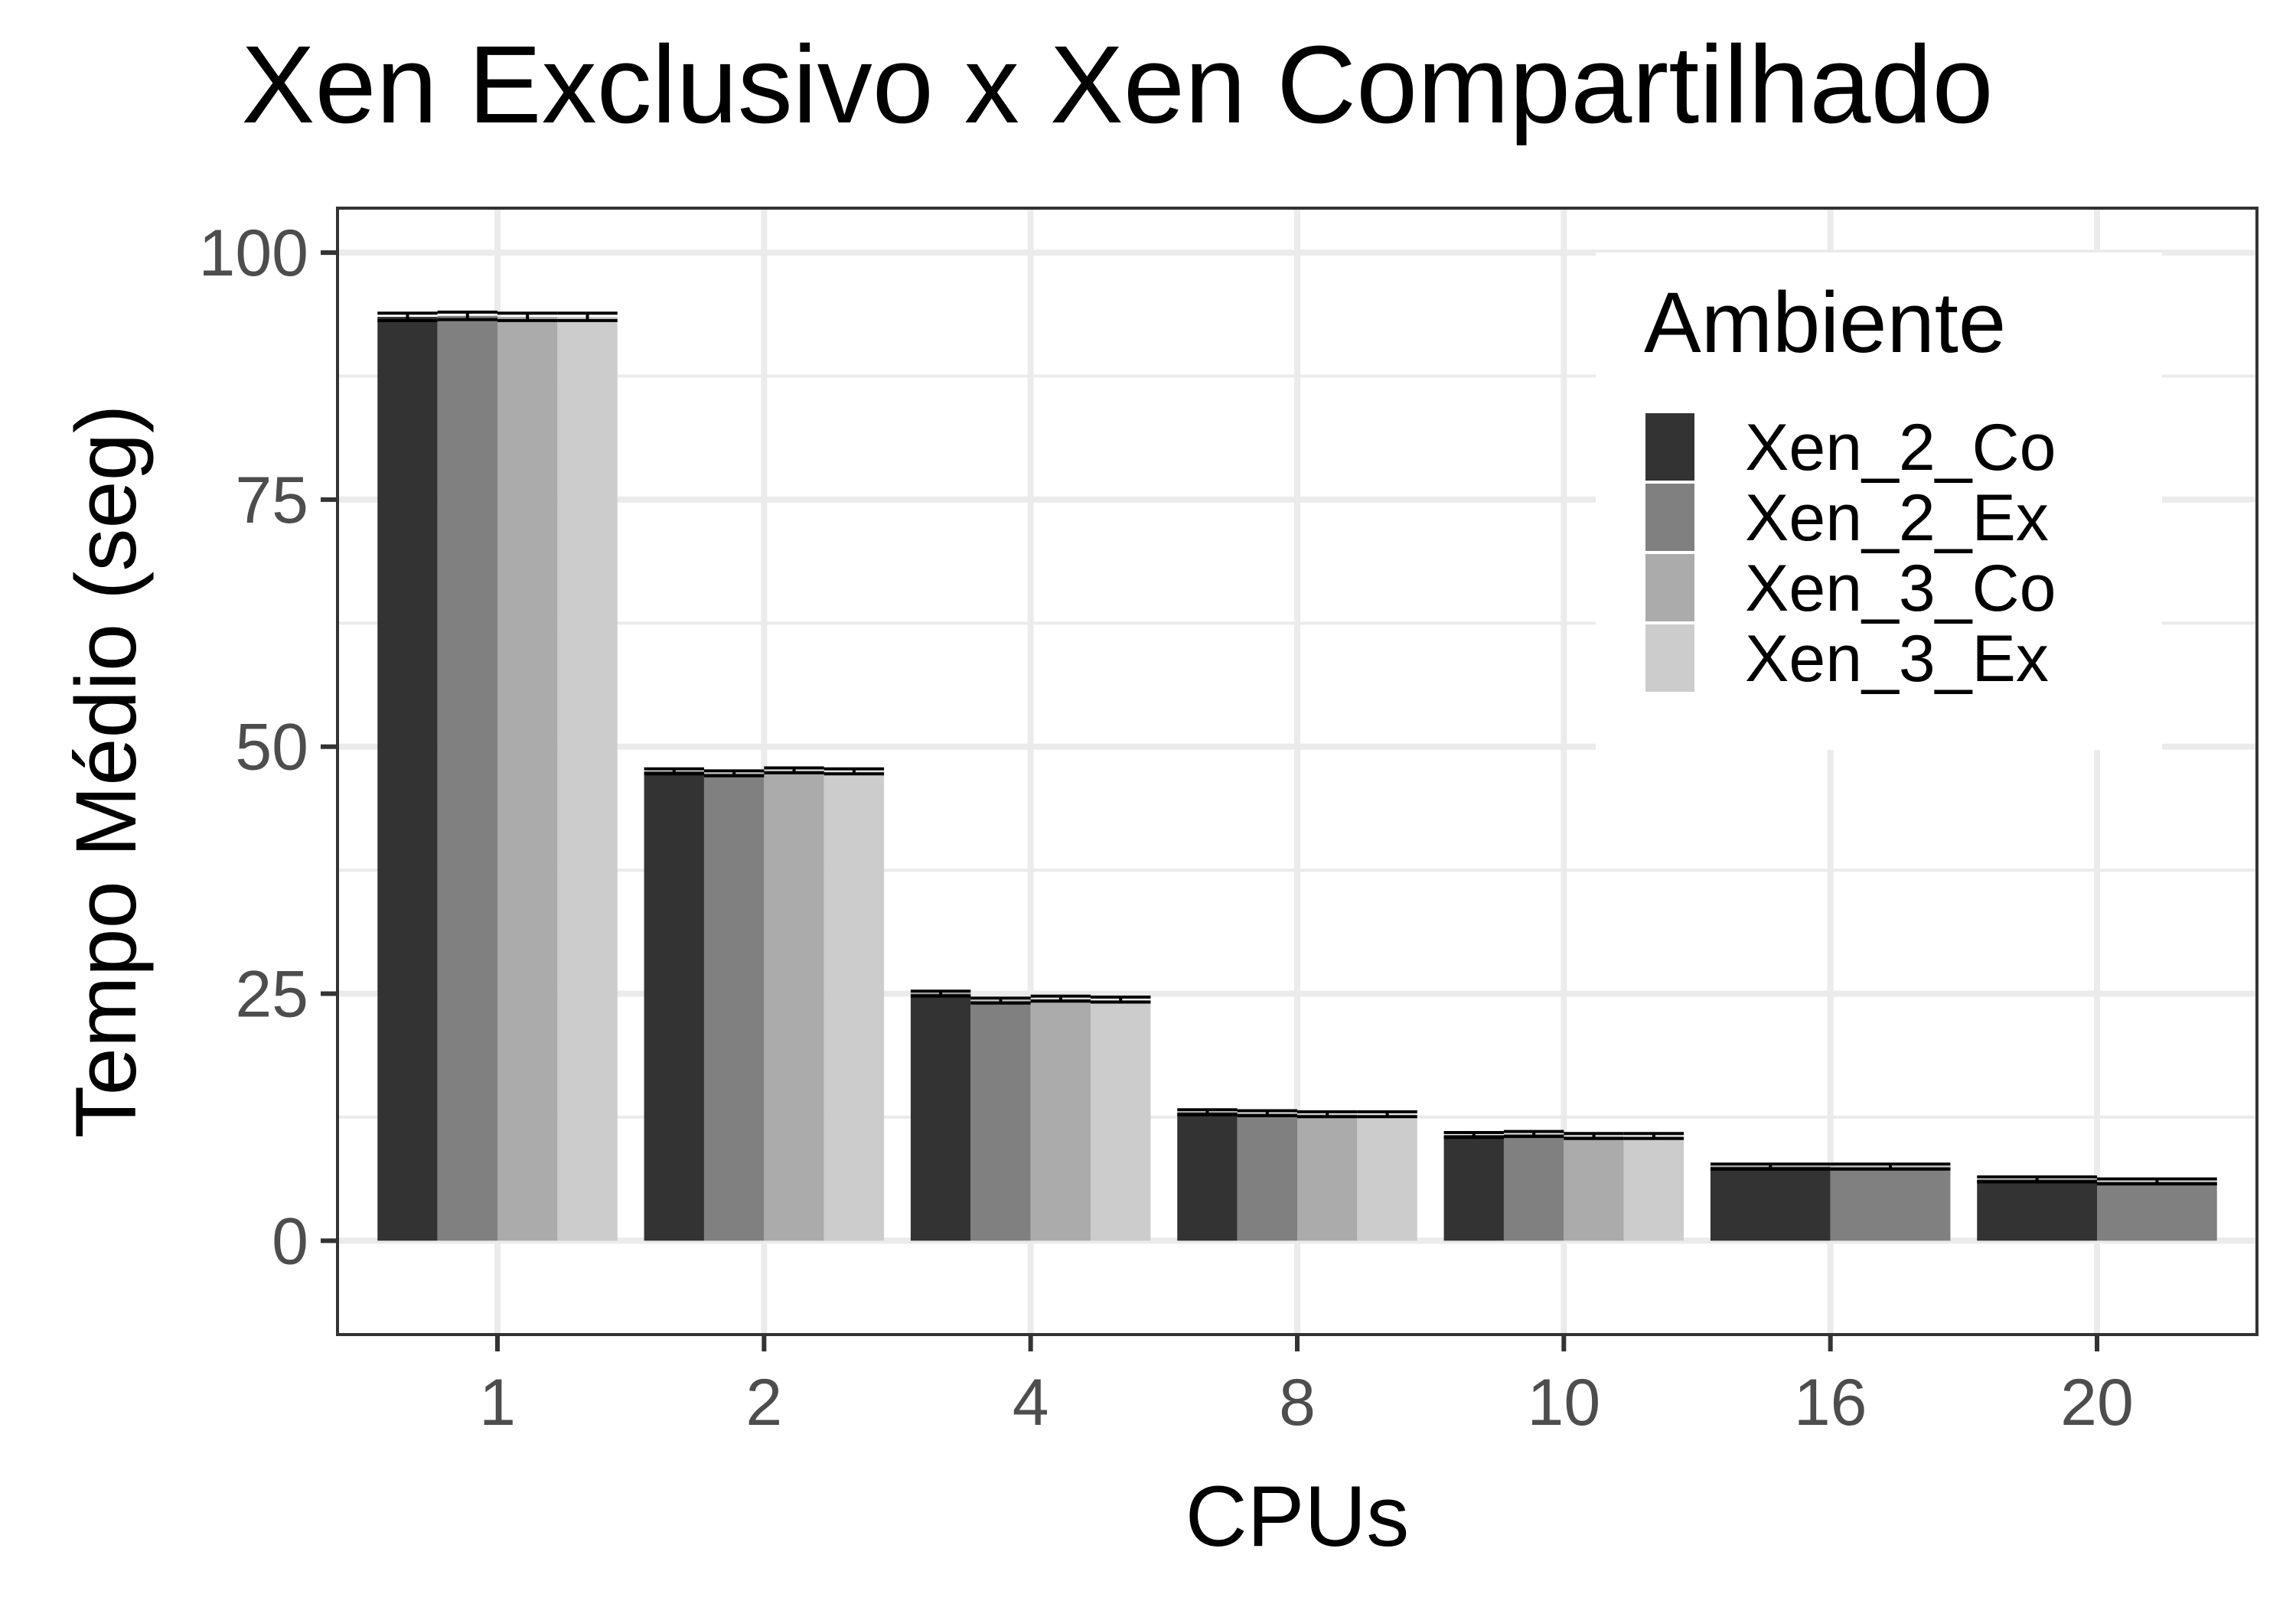 Image resolution: width=2296 pixels, height=1607 pixels. What do you see at coordinates (1897, 659) in the screenshot?
I see `legend-label: Xen_3_Ex` at bounding box center [1897, 659].